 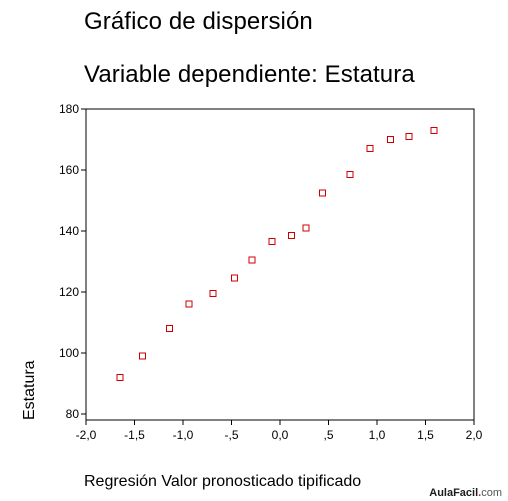 What do you see at coordinates (73, 414) in the screenshot?
I see `y-tick-label: 80` at bounding box center [73, 414].